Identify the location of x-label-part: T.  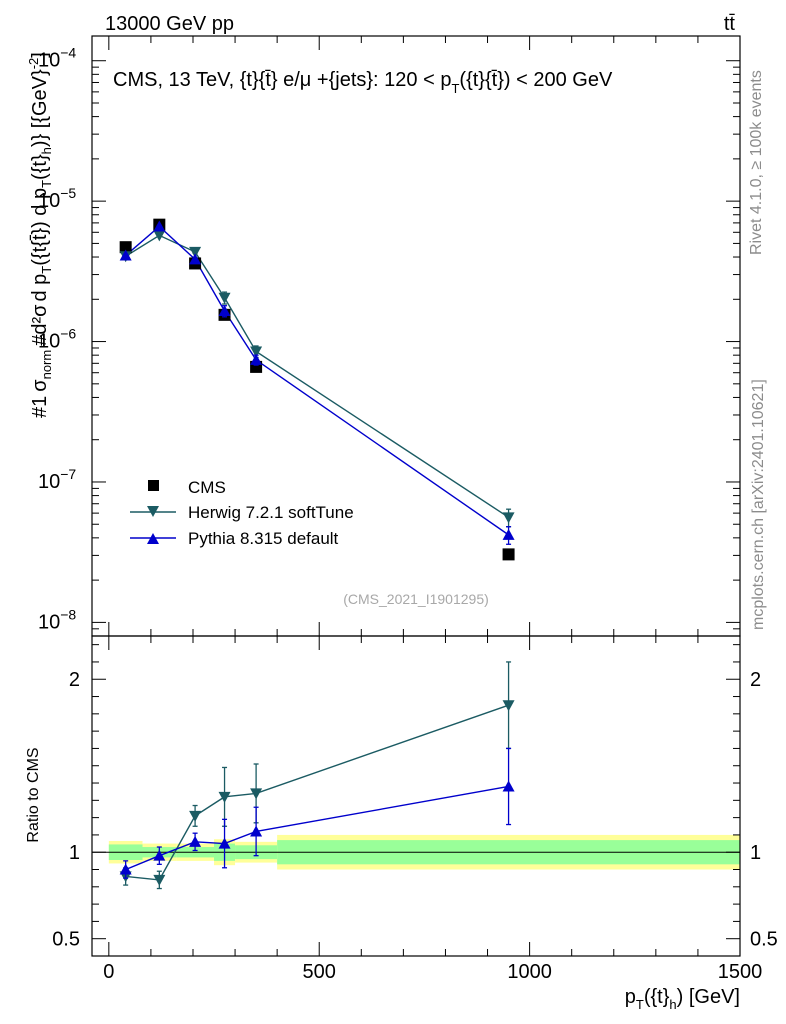
(640, 1004).